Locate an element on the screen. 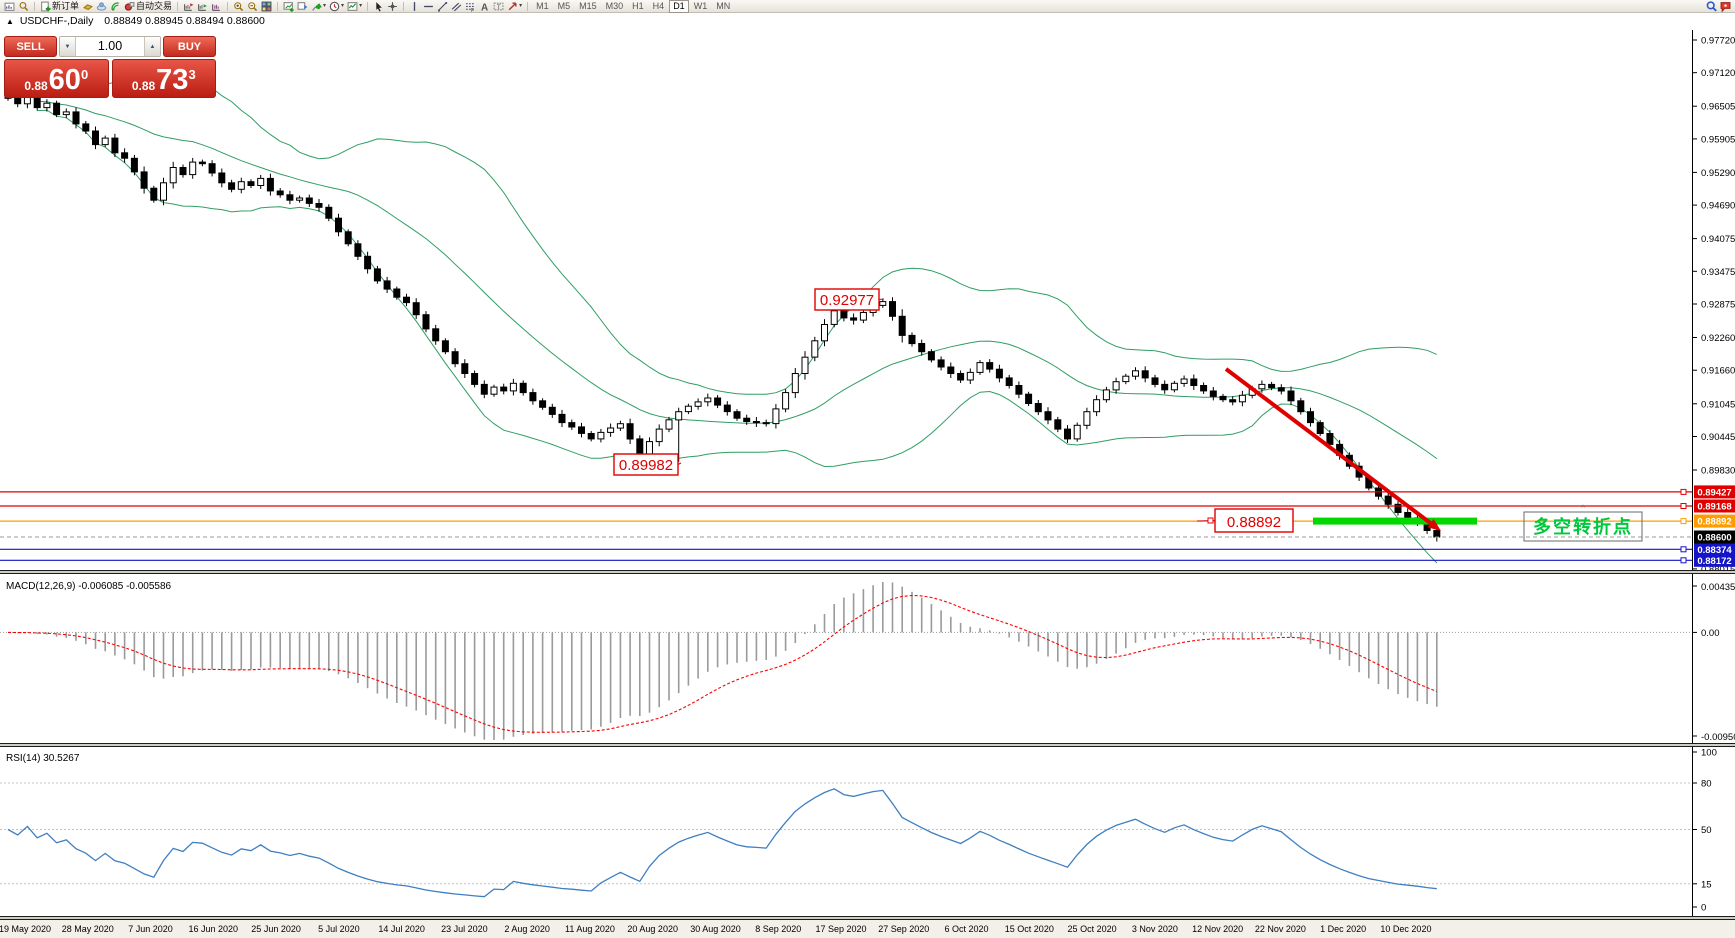  volume-decrease-button: ▼ is located at coordinates (68, 46).